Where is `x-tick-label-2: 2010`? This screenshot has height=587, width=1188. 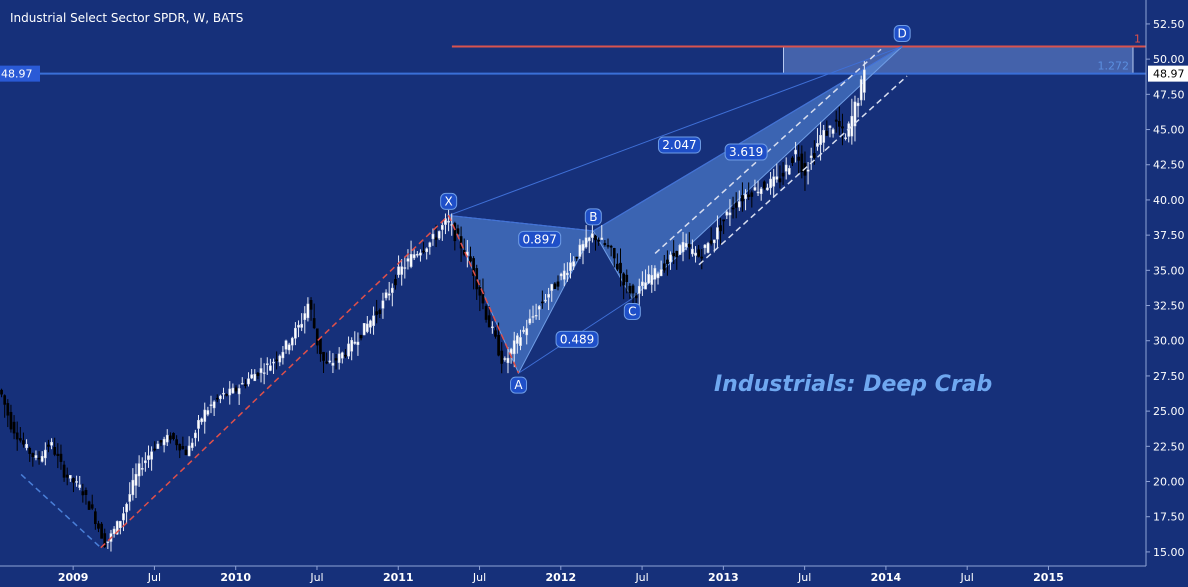 x-tick-label-2: 2010 is located at coordinates (235, 577).